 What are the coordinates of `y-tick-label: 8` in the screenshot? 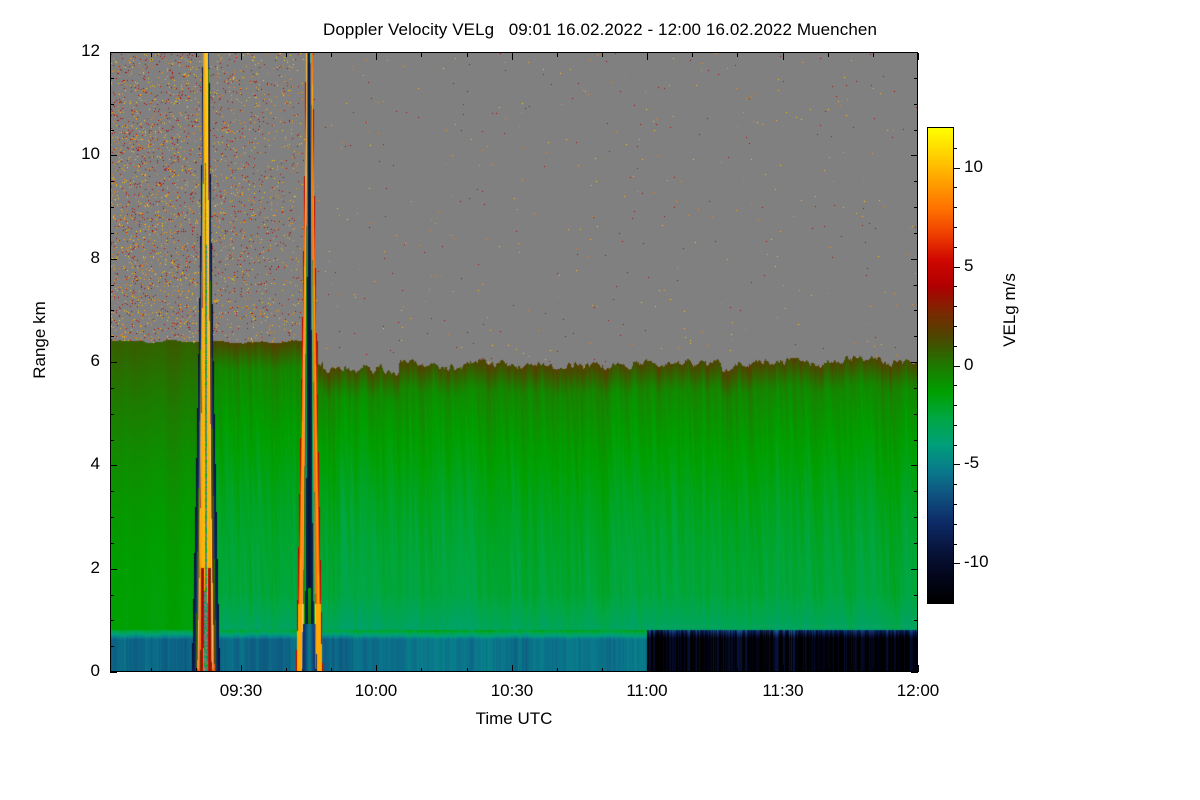 It's located at (95, 257).